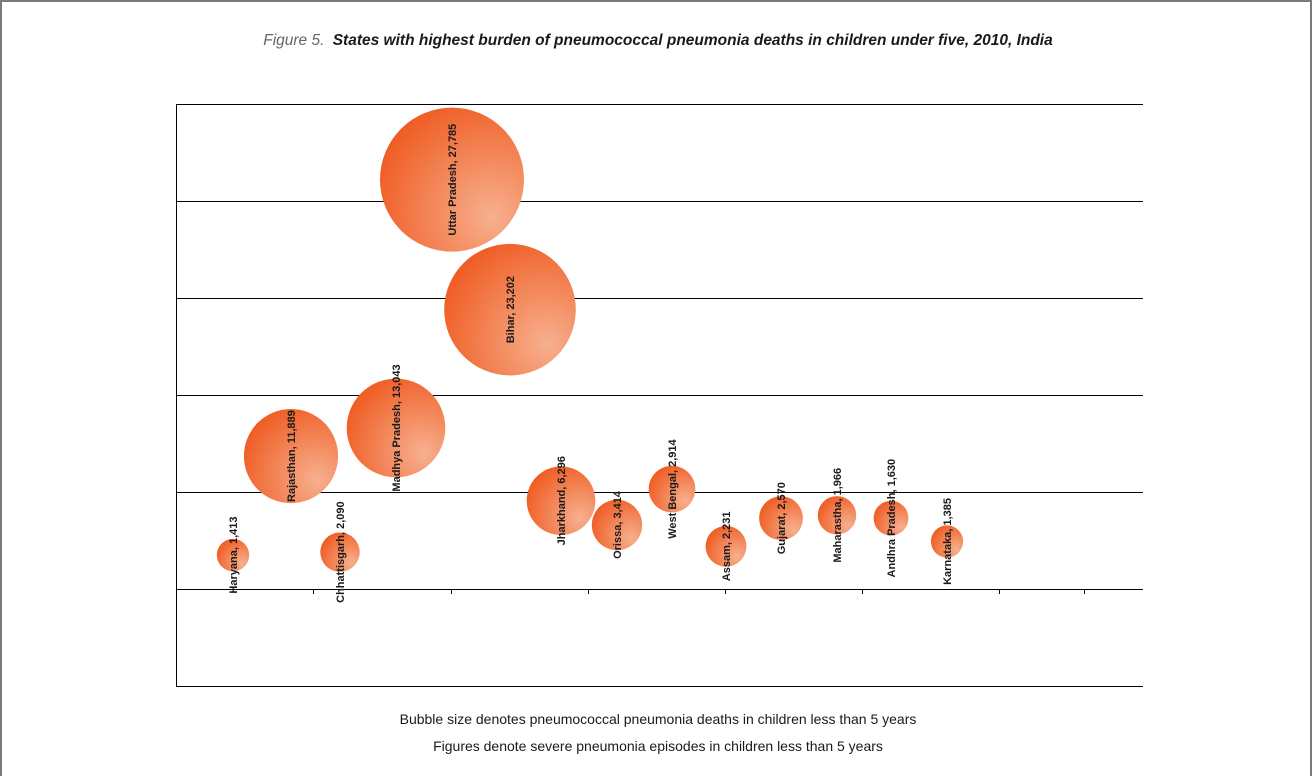  I want to click on data-label-orissa: Orissa, 3,414, so click(618, 524).